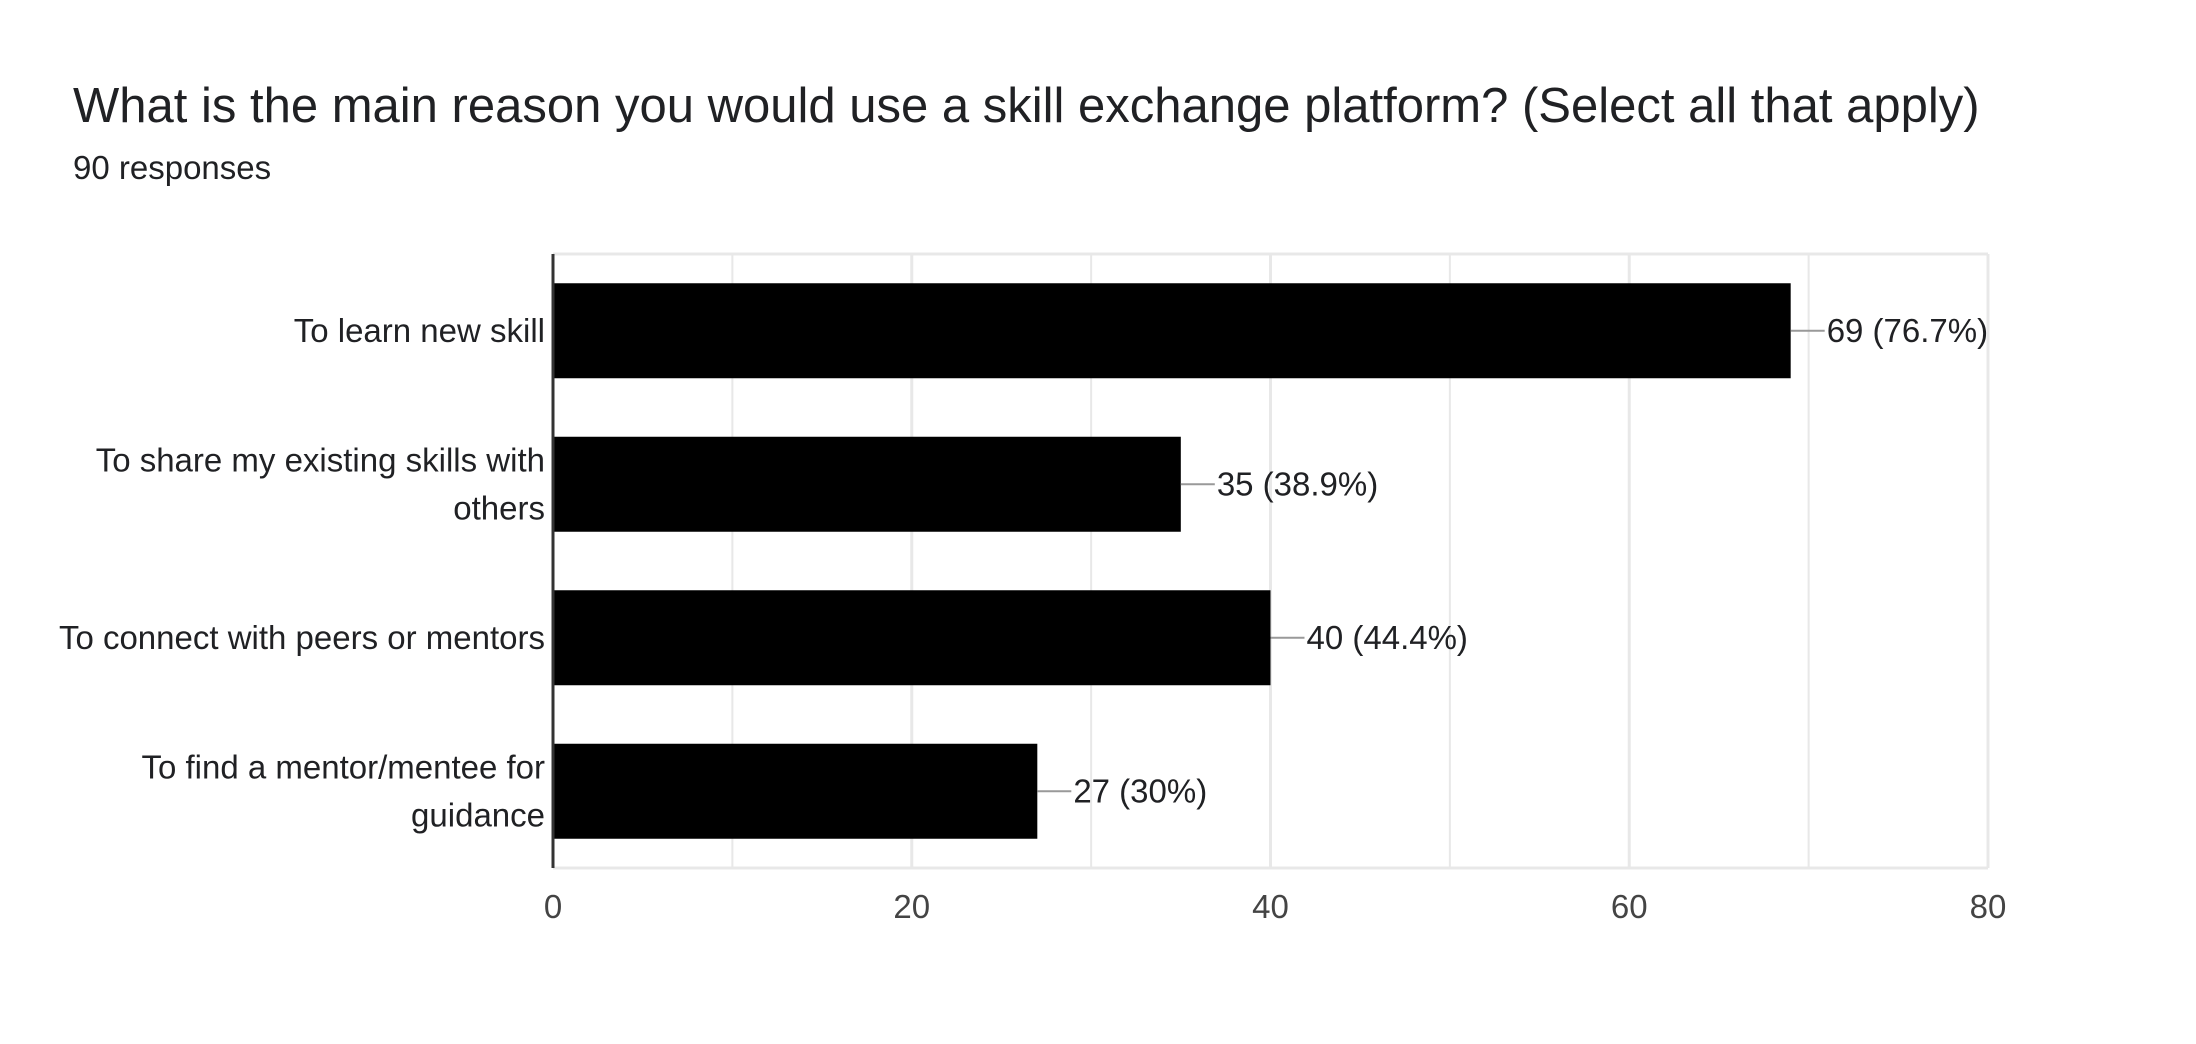 This screenshot has height=1044, width=2196. Describe the element at coordinates (1270, 906) in the screenshot. I see `x-tick-label: 40` at that location.